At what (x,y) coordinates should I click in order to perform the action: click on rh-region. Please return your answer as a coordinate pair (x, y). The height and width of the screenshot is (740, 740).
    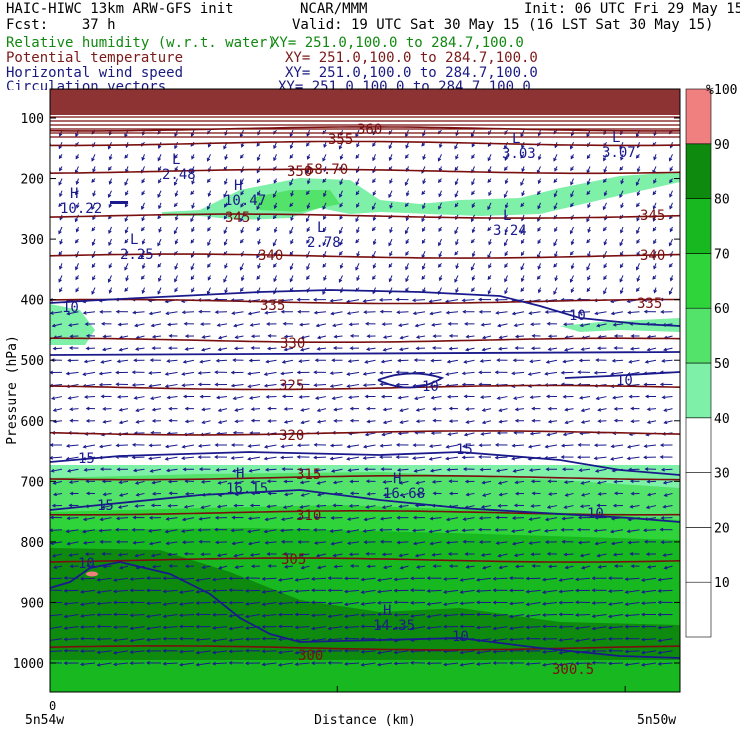
    Looking at the image, I should click on (365, 604).